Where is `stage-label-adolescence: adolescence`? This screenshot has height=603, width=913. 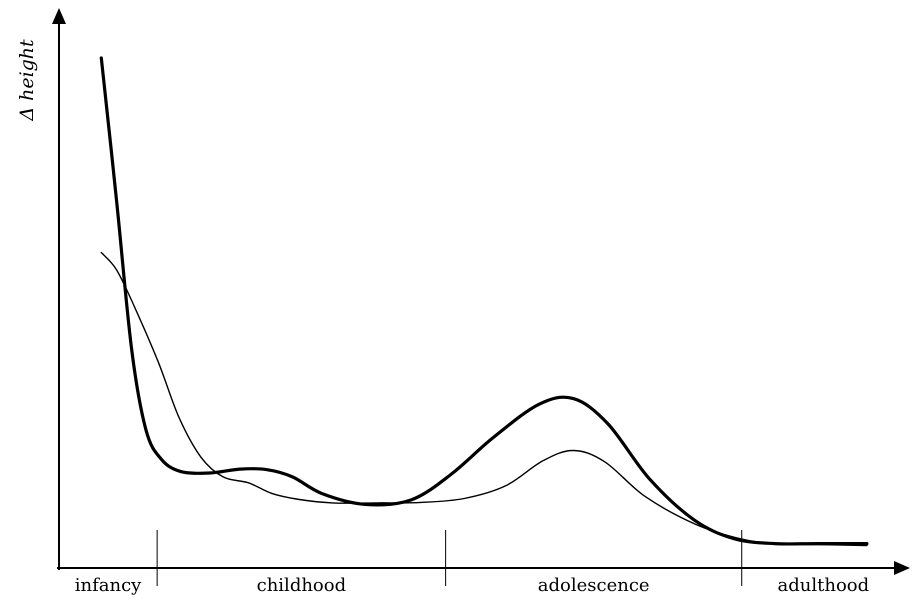
stage-label-adolescence: adolescence is located at coordinates (594, 585).